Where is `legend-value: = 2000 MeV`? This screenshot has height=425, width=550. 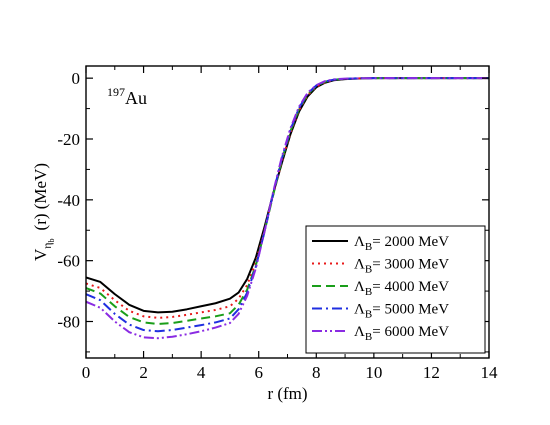
legend-value: = 2000 MeV is located at coordinates (410, 242).